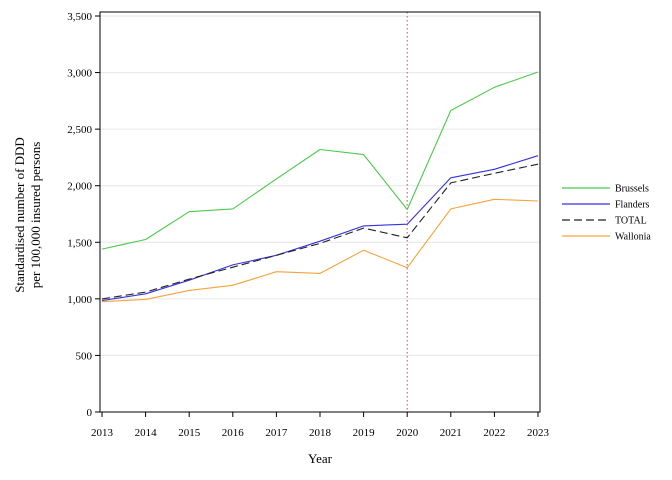  What do you see at coordinates (407, 433) in the screenshot?
I see `x-tick-label: 2020` at bounding box center [407, 433].